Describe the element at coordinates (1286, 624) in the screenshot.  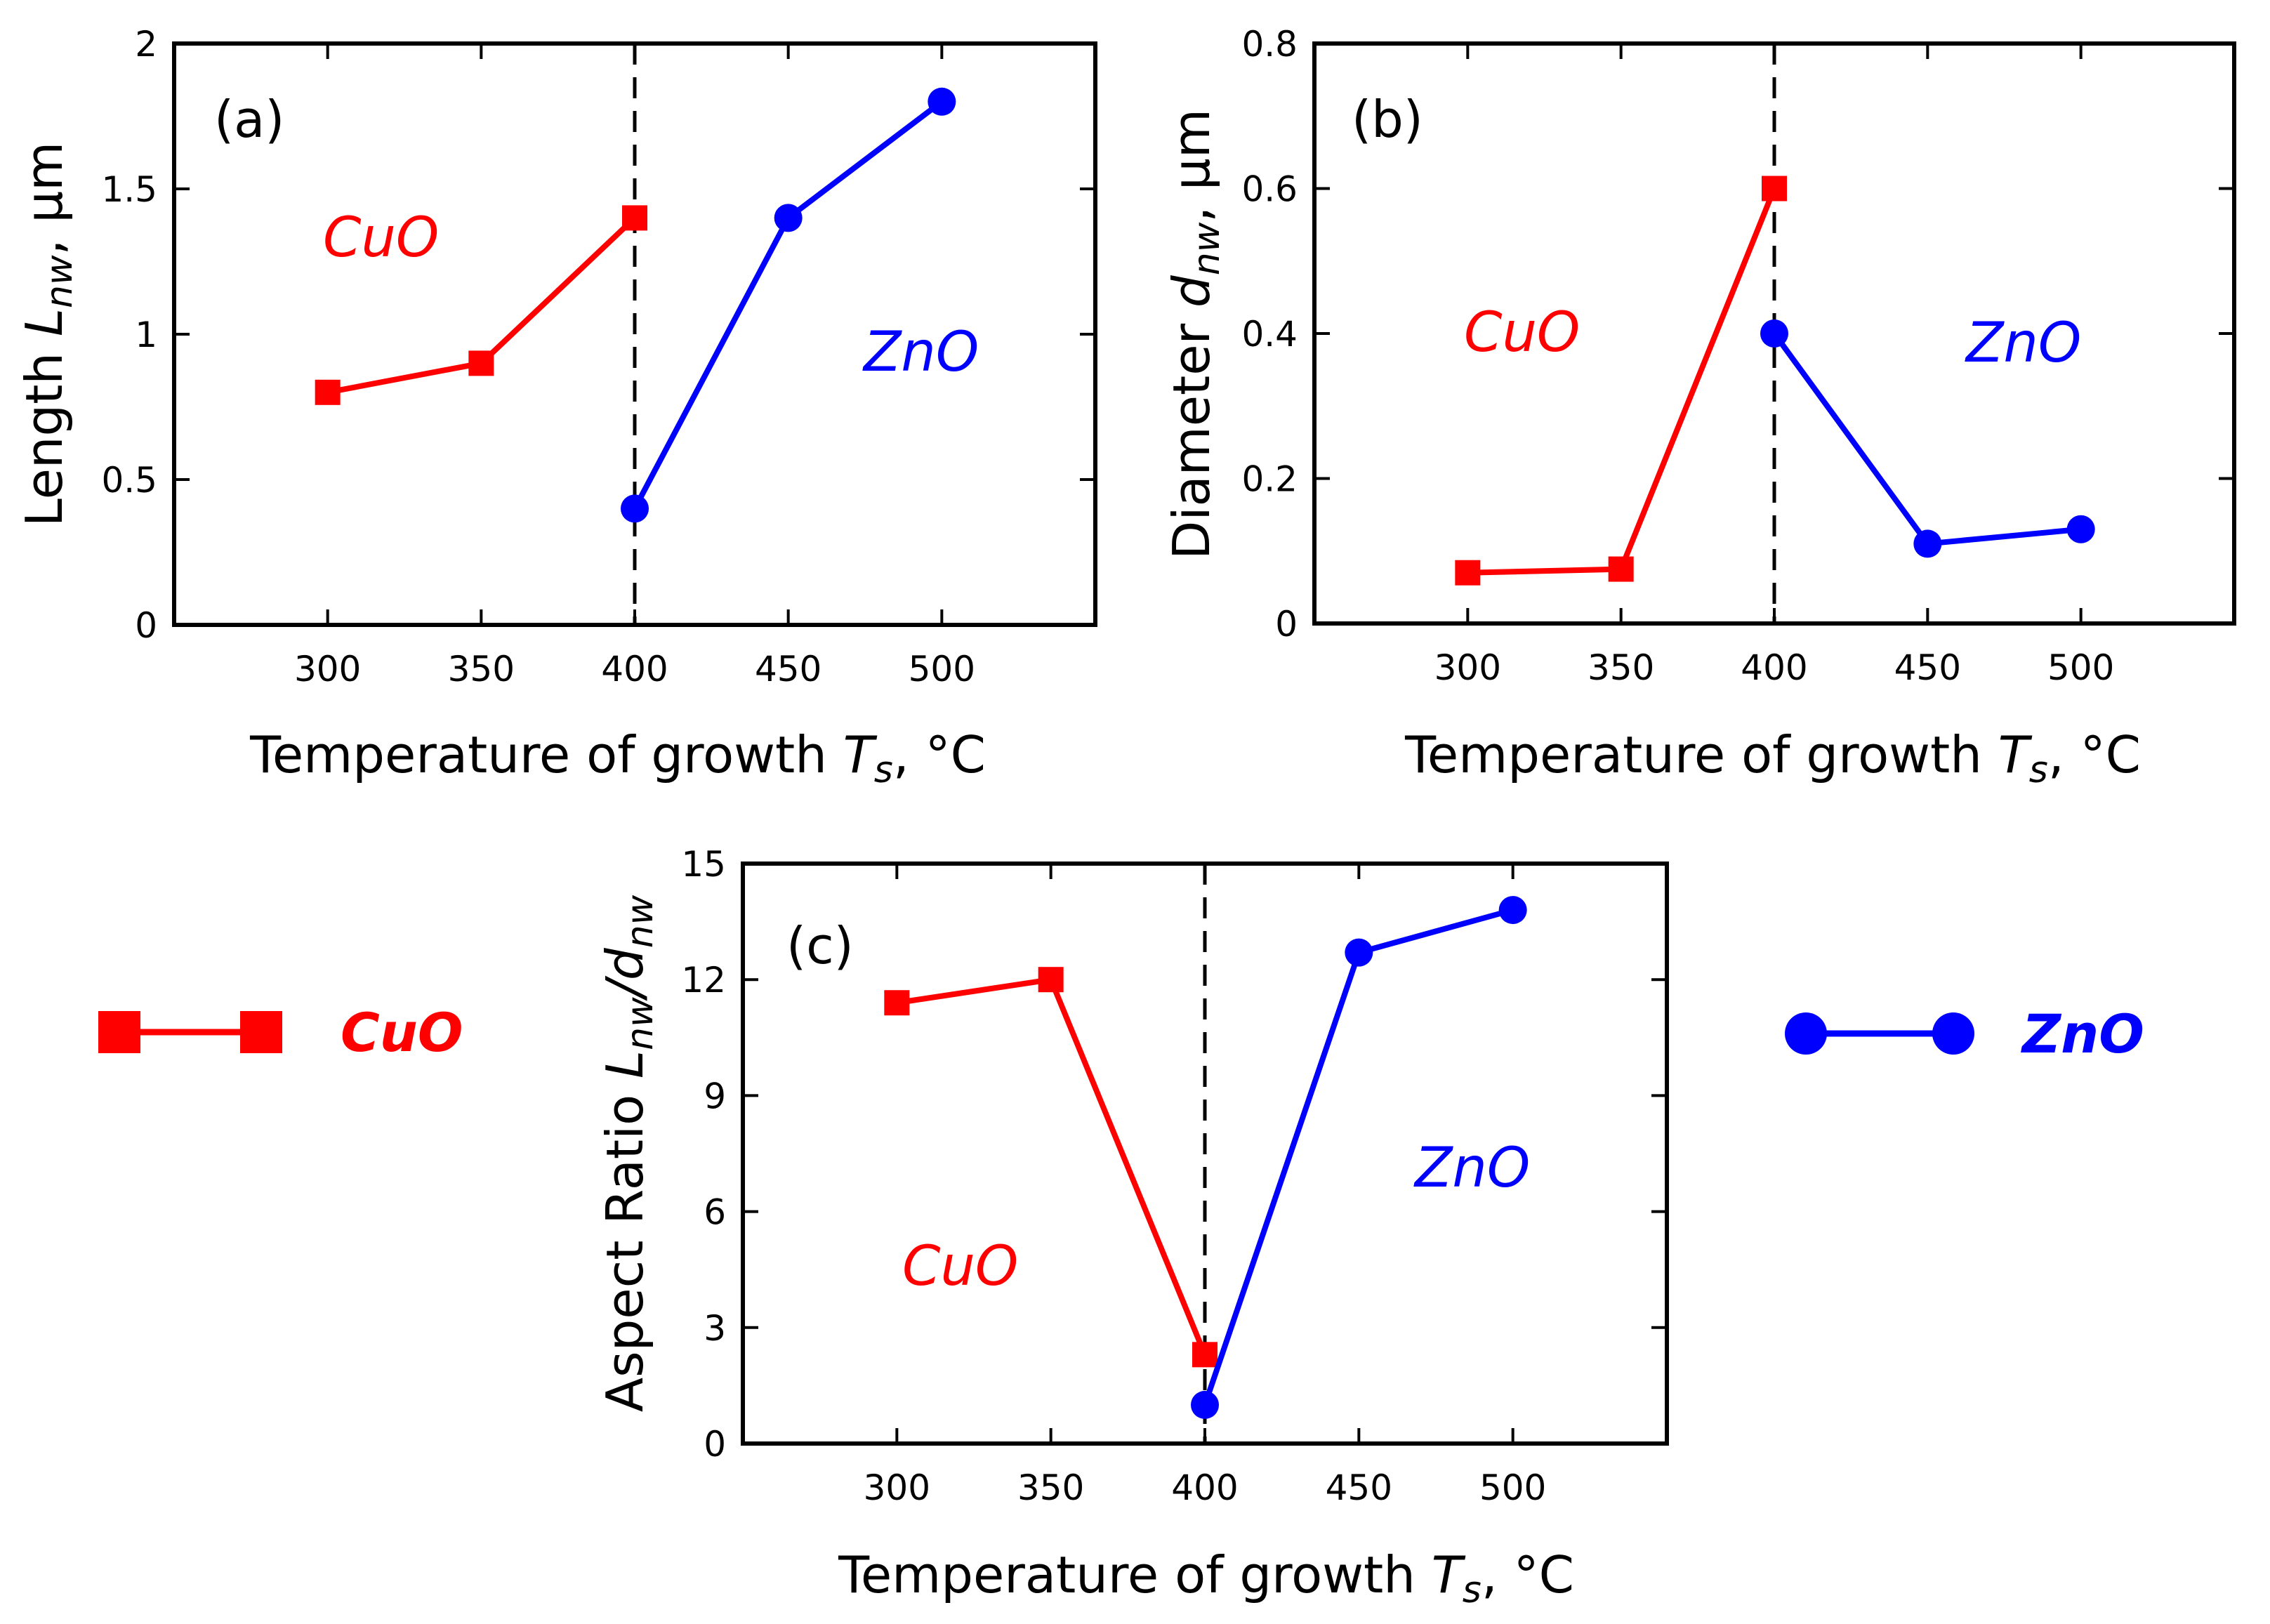
I see `panel-b-y-tick-label: 0` at that location.